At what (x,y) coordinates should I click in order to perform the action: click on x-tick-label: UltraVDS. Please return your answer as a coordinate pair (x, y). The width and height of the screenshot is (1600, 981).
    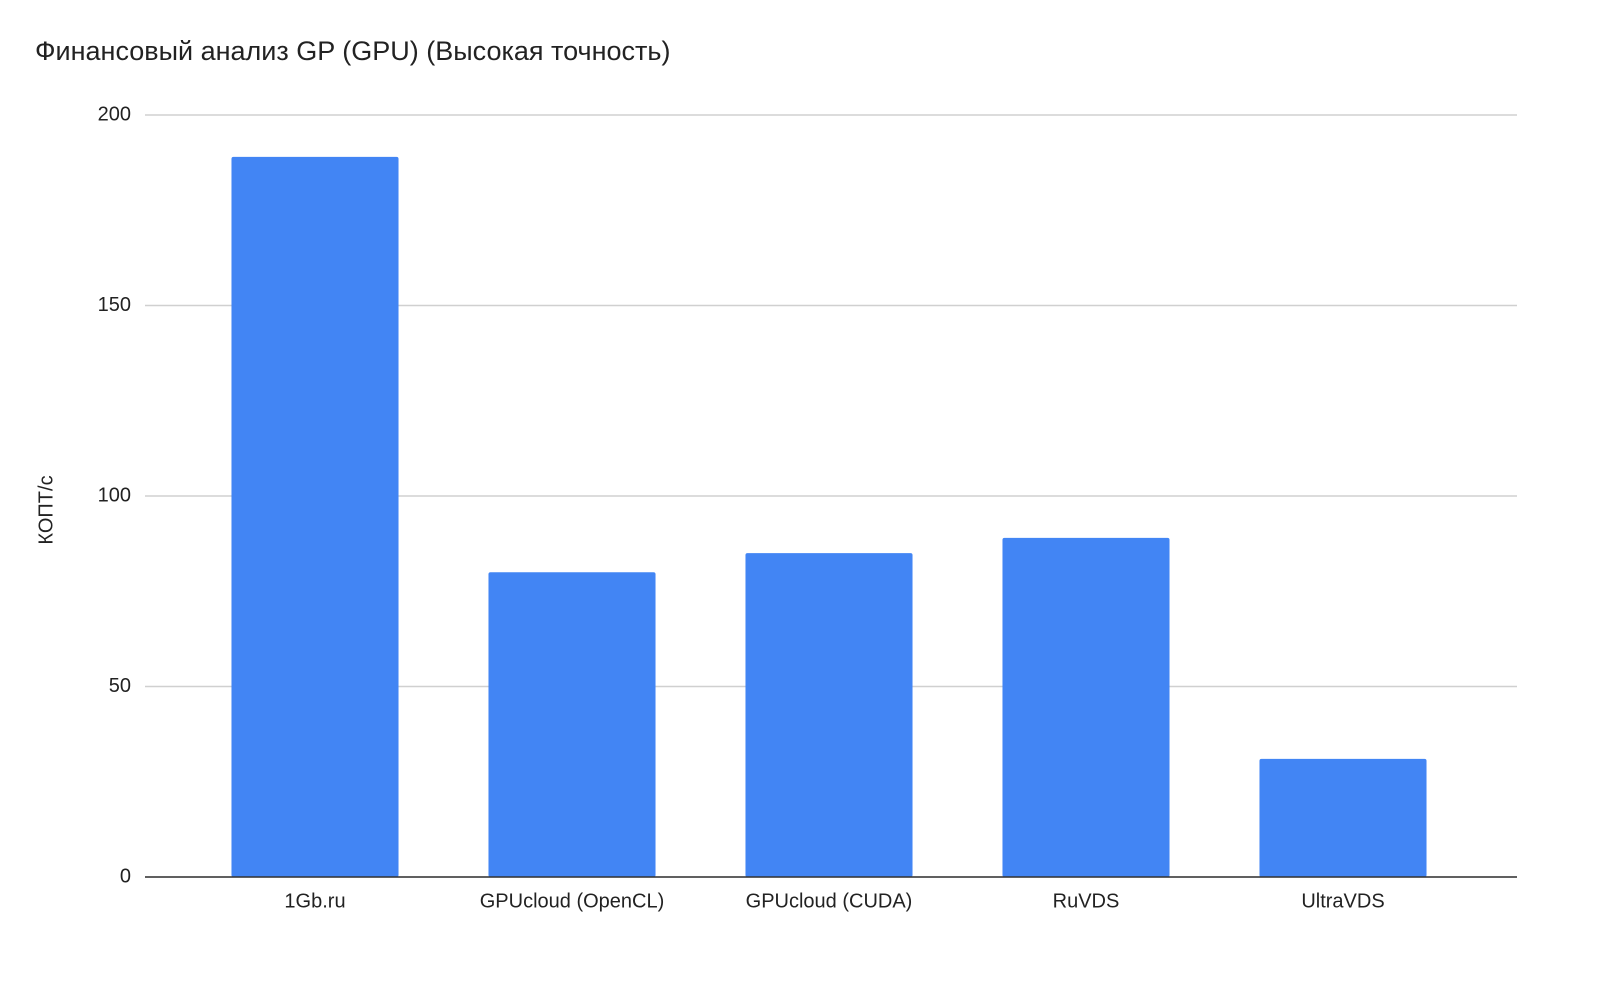
    Looking at the image, I should click on (1342, 901).